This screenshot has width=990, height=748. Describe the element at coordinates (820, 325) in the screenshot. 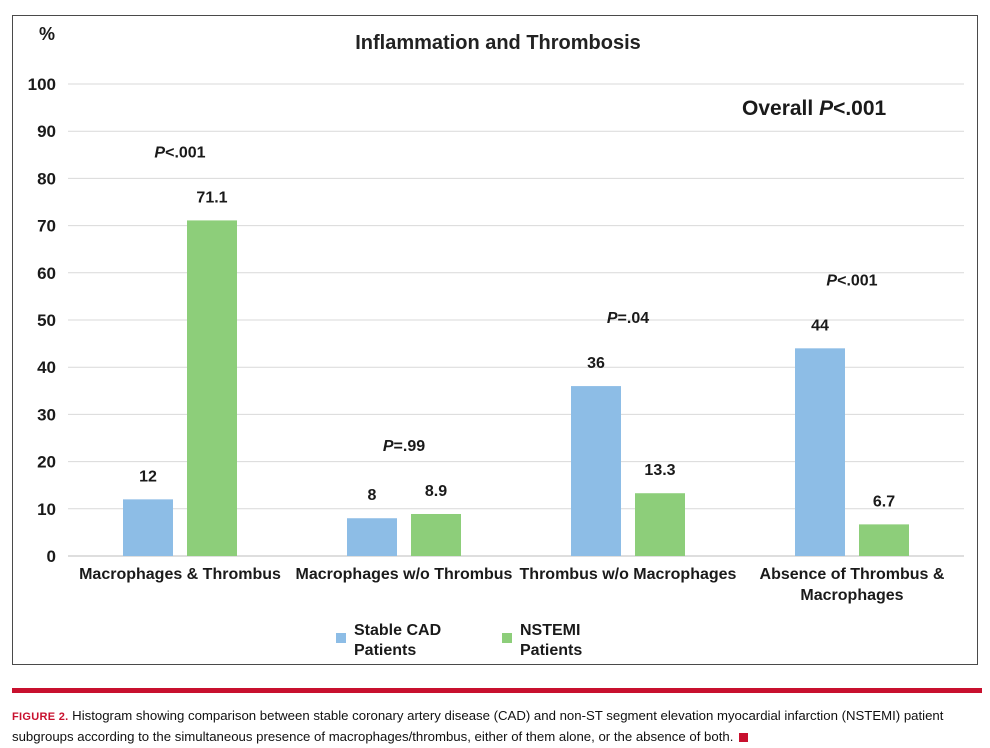

I see `data-label: 44` at that location.